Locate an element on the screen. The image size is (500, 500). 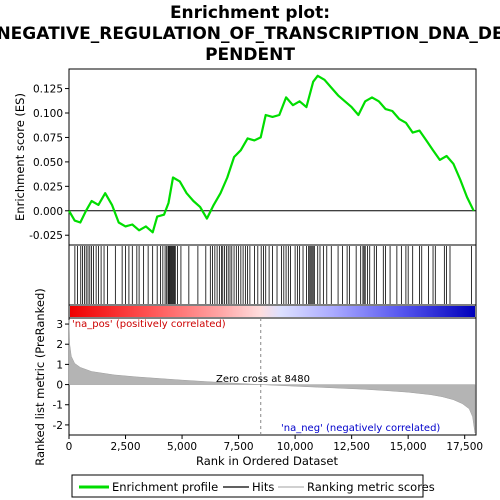
zero-cross-label: Zero cross at 8480 is located at coordinates (263, 379).